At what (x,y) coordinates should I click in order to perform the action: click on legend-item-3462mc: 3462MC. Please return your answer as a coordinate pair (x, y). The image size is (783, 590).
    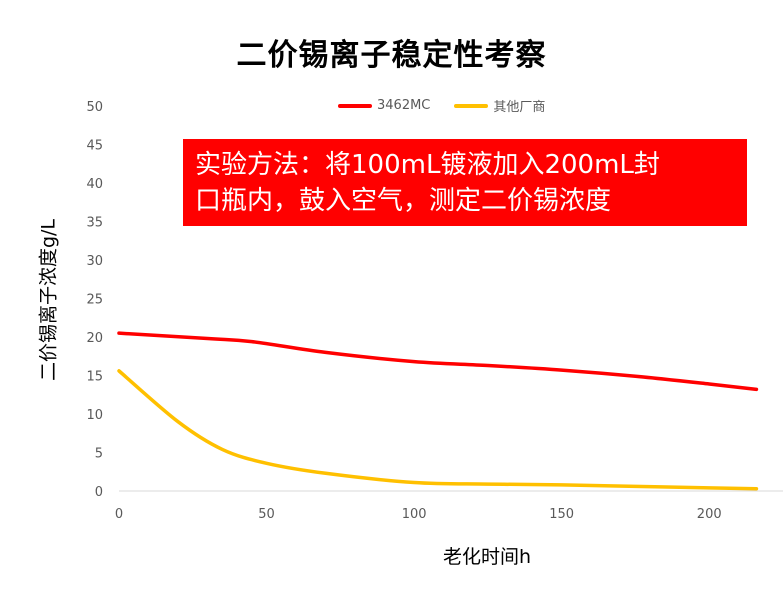
    Looking at the image, I should click on (384, 105).